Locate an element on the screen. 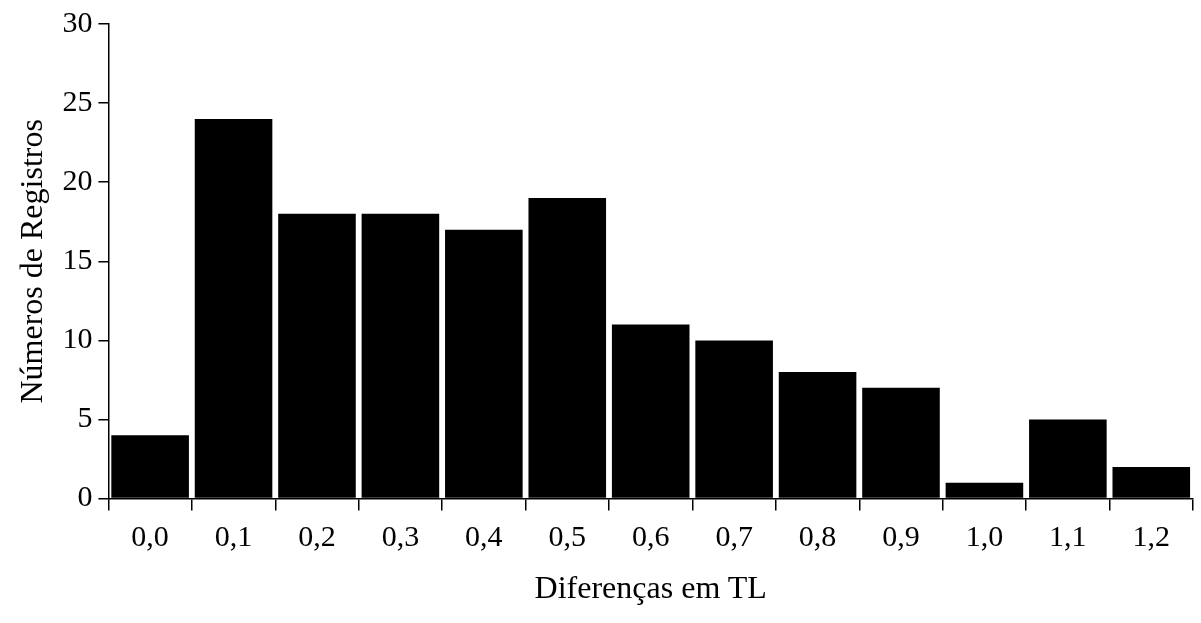 The width and height of the screenshot is (1201, 623). y-tick-label: 10 is located at coordinates (77, 338).